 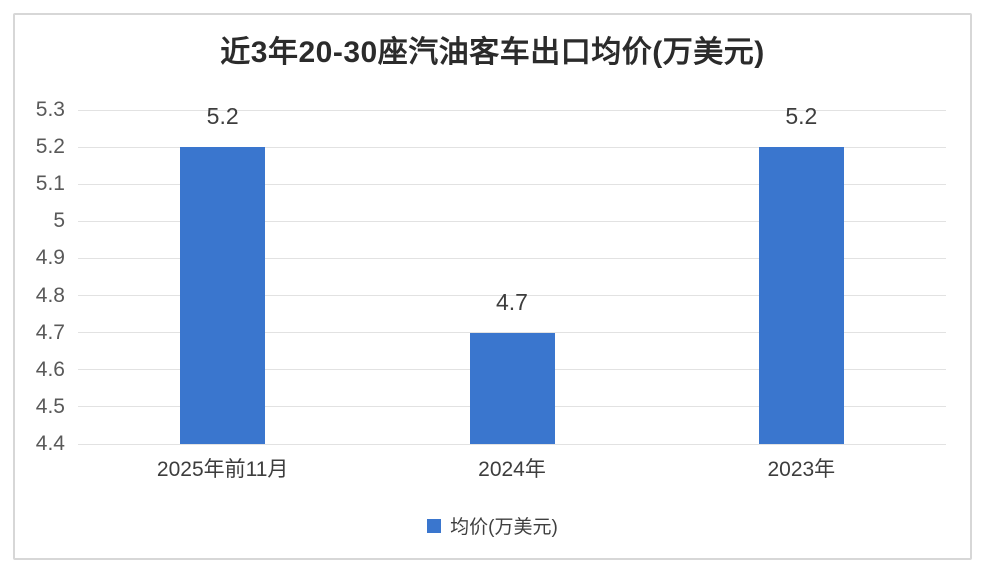 I want to click on x-axis-category-label: 2023年, so click(x=801, y=469).